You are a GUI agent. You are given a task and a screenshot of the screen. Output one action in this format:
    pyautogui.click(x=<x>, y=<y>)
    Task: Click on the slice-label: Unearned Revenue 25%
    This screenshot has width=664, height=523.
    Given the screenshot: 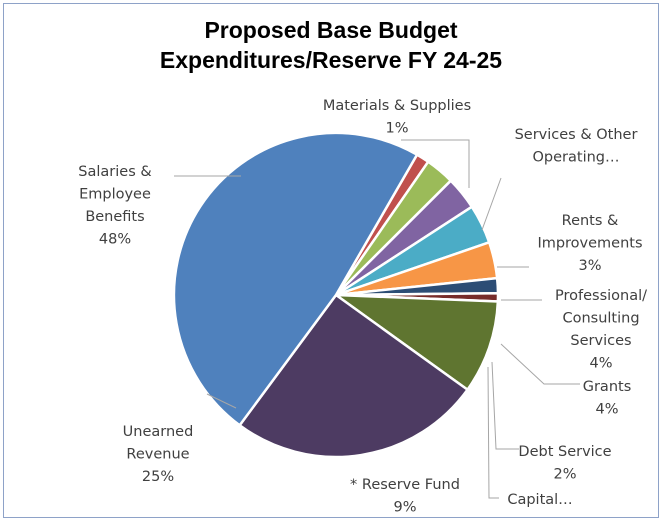 What is the action you would take?
    pyautogui.click(x=158, y=454)
    